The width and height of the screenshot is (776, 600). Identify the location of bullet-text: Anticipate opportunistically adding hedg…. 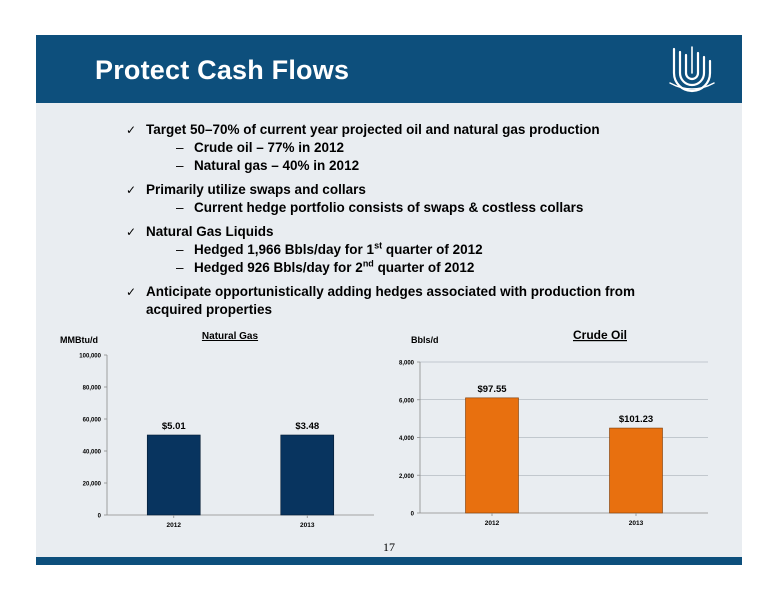
(391, 300).